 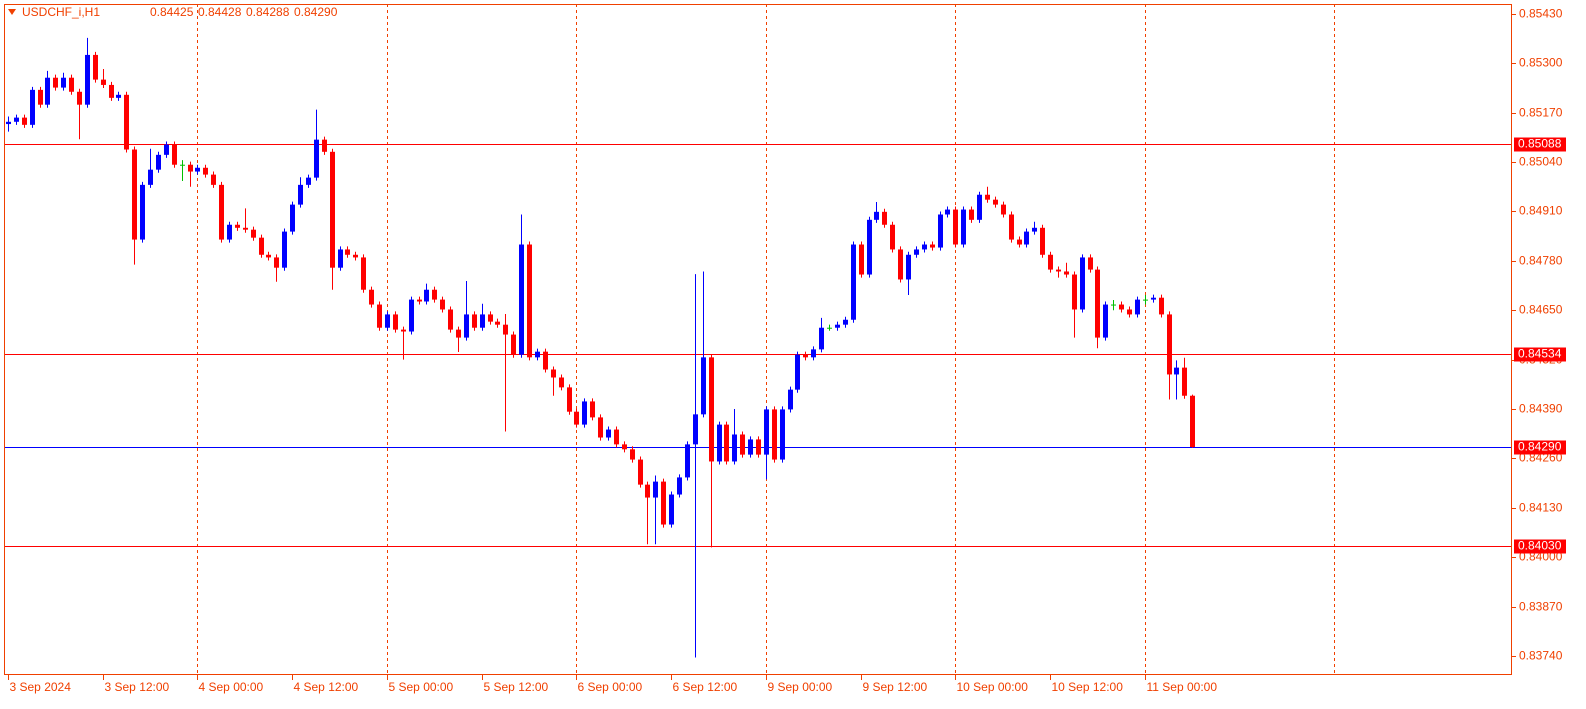 What do you see at coordinates (800, 687) in the screenshot?
I see `x-tick-label: 9 Sep 00:00` at bounding box center [800, 687].